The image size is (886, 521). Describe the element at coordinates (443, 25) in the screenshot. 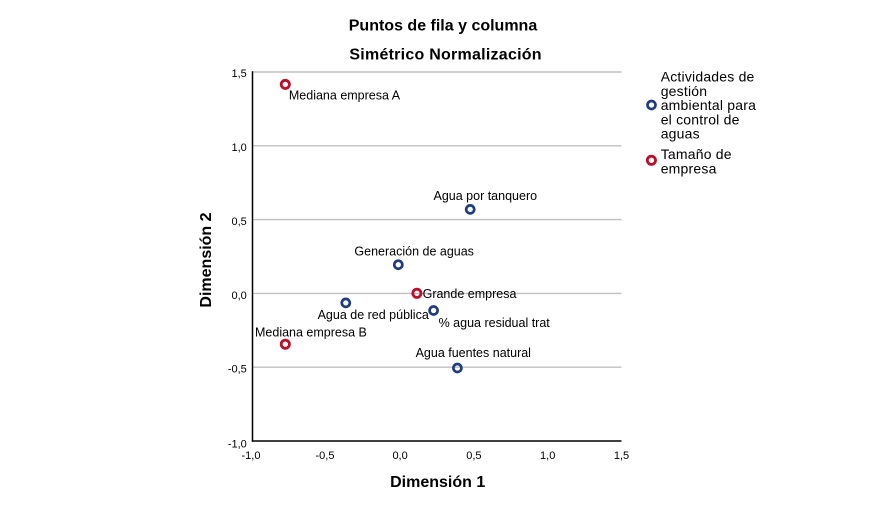

I see `svg-text: Puntos de fila y columna` at that location.